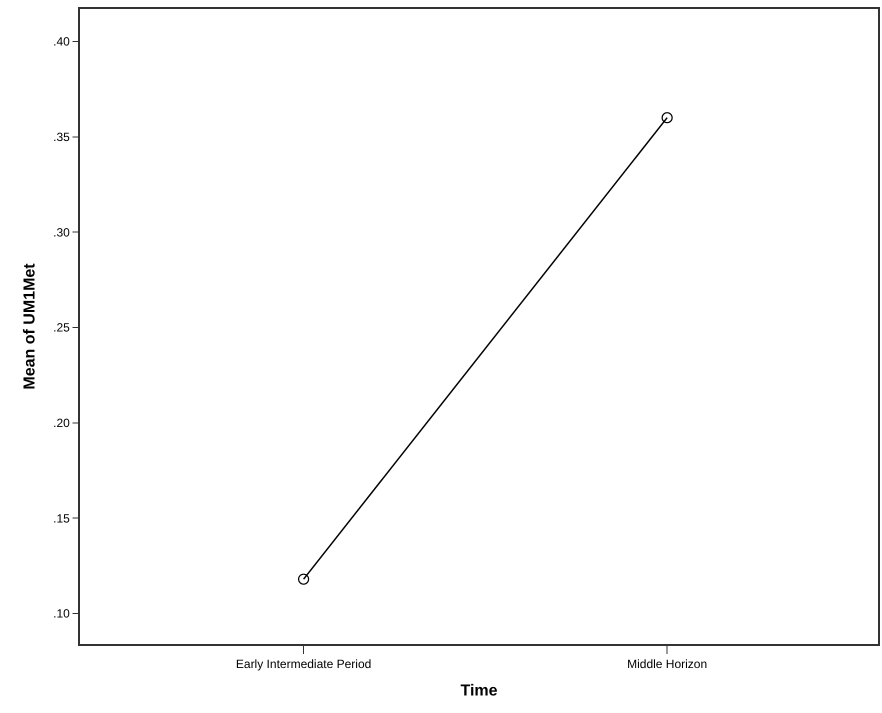 The width and height of the screenshot is (882, 713). What do you see at coordinates (667, 664) in the screenshot?
I see `x-tick-label: Middle Horizon` at bounding box center [667, 664].